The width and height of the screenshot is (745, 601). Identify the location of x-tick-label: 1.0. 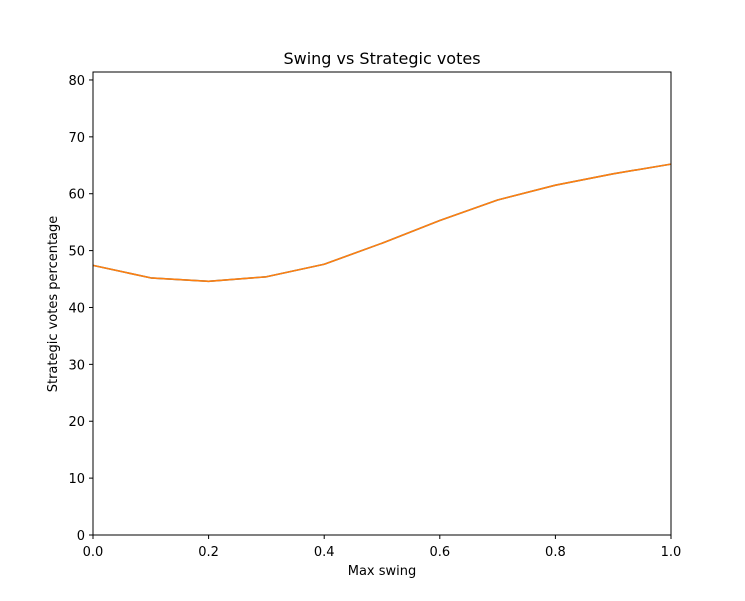
(671, 552).